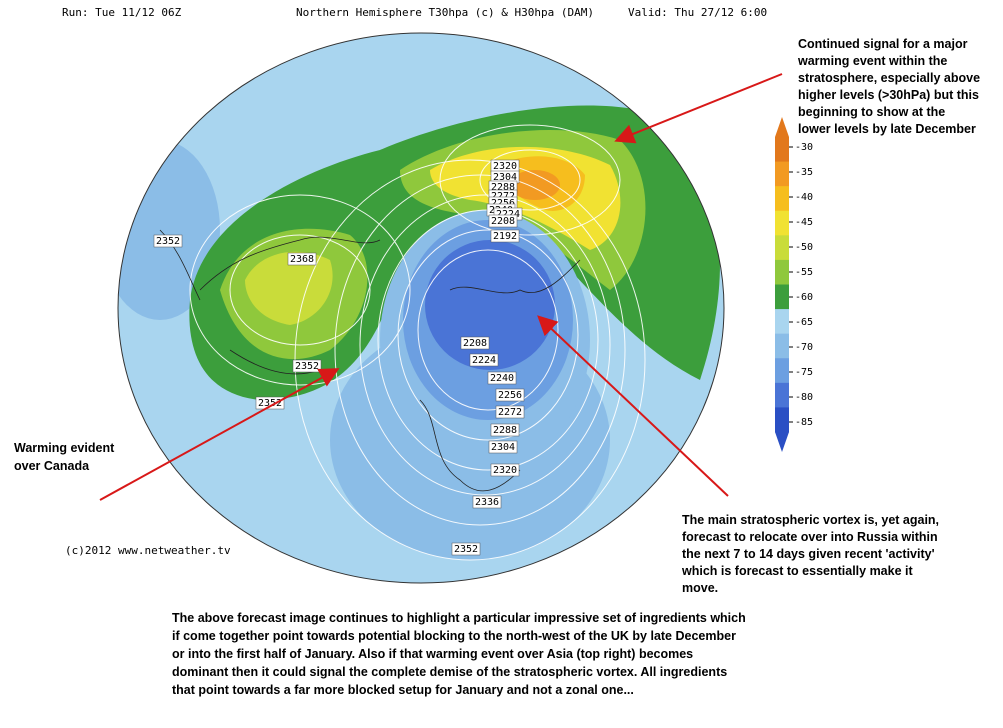  What do you see at coordinates (794, 284) in the screenshot?
I see `colorbar: -30 -35 -40 -45 -50 -55 -60 -65 -70 -75 -80 -85` at bounding box center [794, 284].